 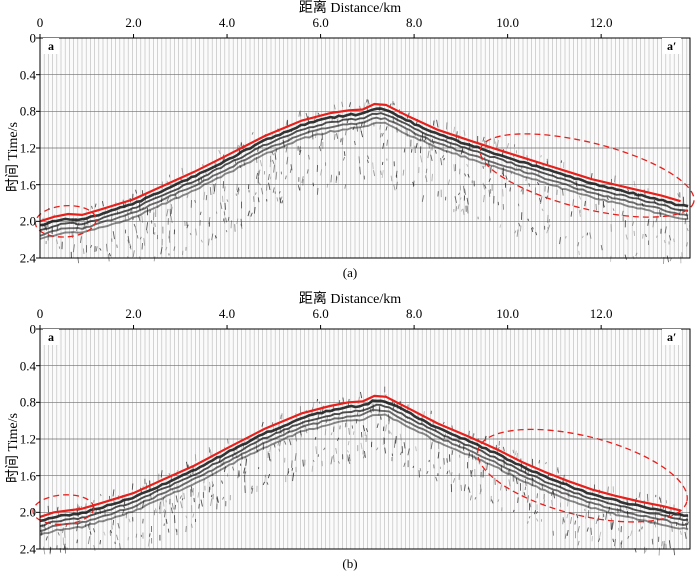 What do you see at coordinates (350, 8) in the screenshot?
I see `x-axis-title: 距离 Distance/km` at bounding box center [350, 8].